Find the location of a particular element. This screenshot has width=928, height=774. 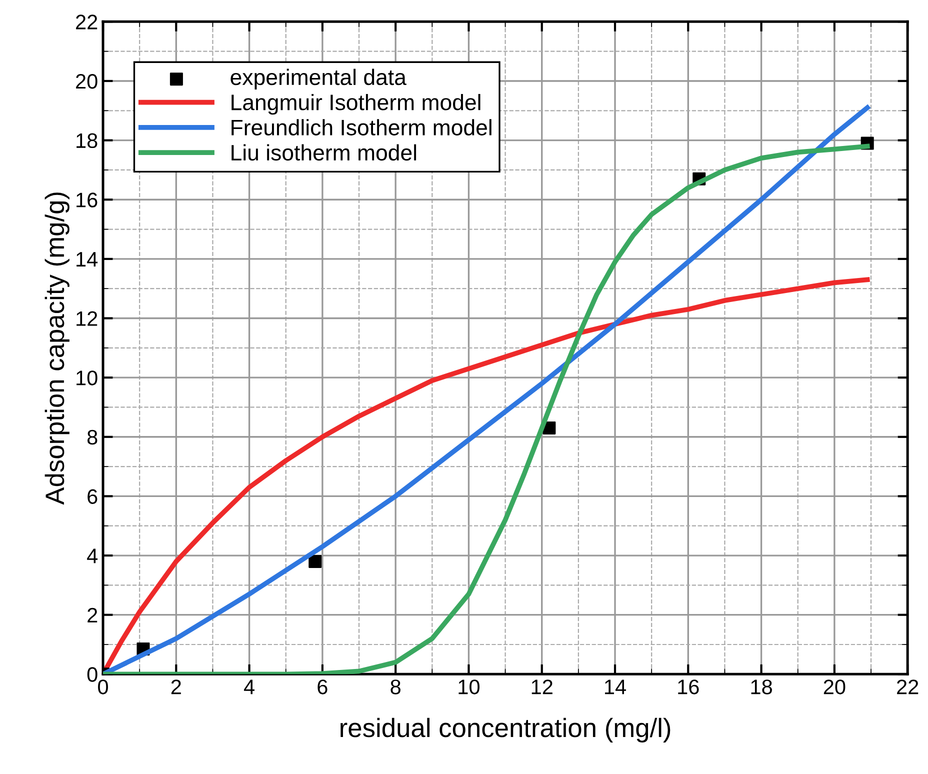

x-tick-label: 20 is located at coordinates (835, 687).